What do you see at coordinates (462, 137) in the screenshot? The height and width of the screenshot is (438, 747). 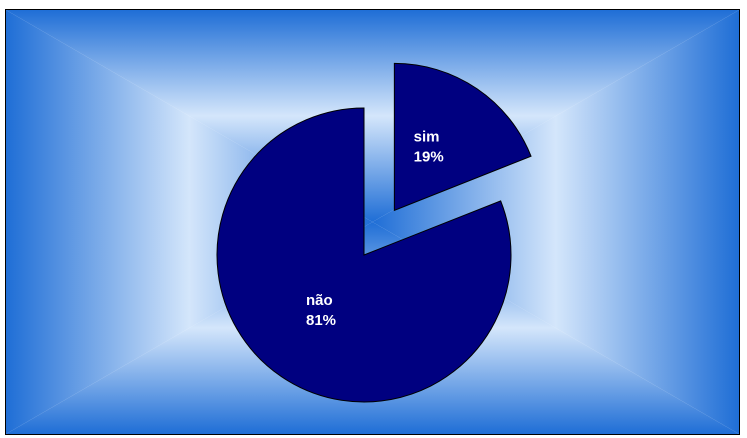 I see `pie-slice-sim` at bounding box center [462, 137].